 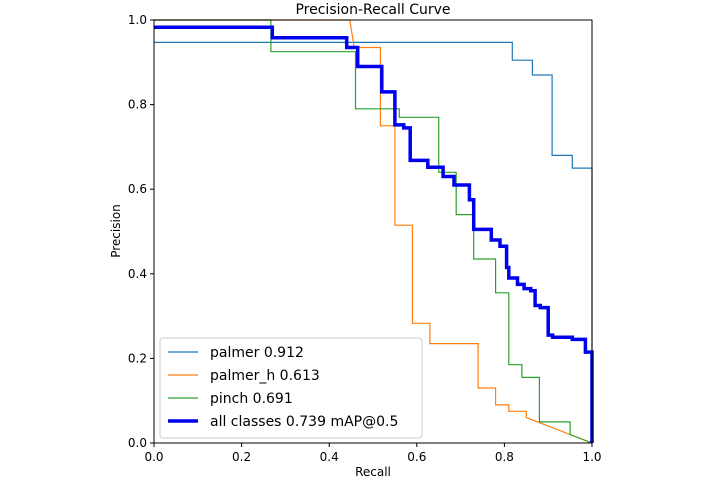 What do you see at coordinates (251, 399) in the screenshot?
I see `legend-label-2: pinch 0.691` at bounding box center [251, 399].